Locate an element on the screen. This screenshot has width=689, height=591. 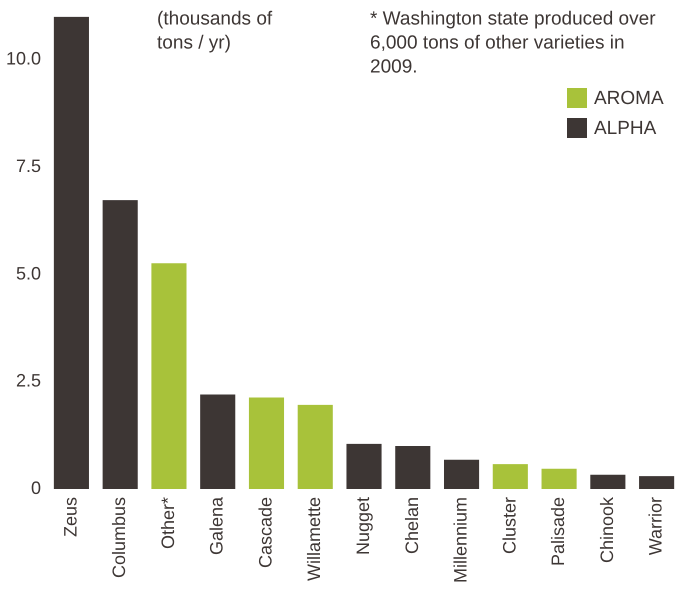
y-tick-label: 7.5 is located at coordinates (29, 166).